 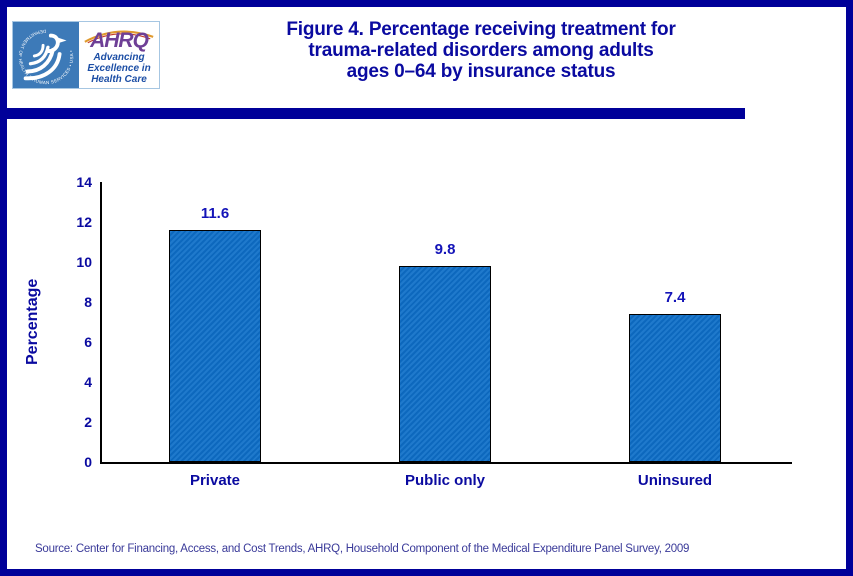 What do you see at coordinates (84, 182) in the screenshot?
I see `y-tick-label: 14` at bounding box center [84, 182].